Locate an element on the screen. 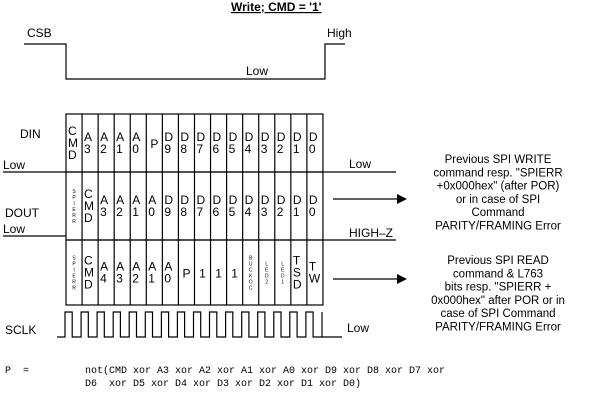  write-note-line-5: Command is located at coordinates (497, 213).